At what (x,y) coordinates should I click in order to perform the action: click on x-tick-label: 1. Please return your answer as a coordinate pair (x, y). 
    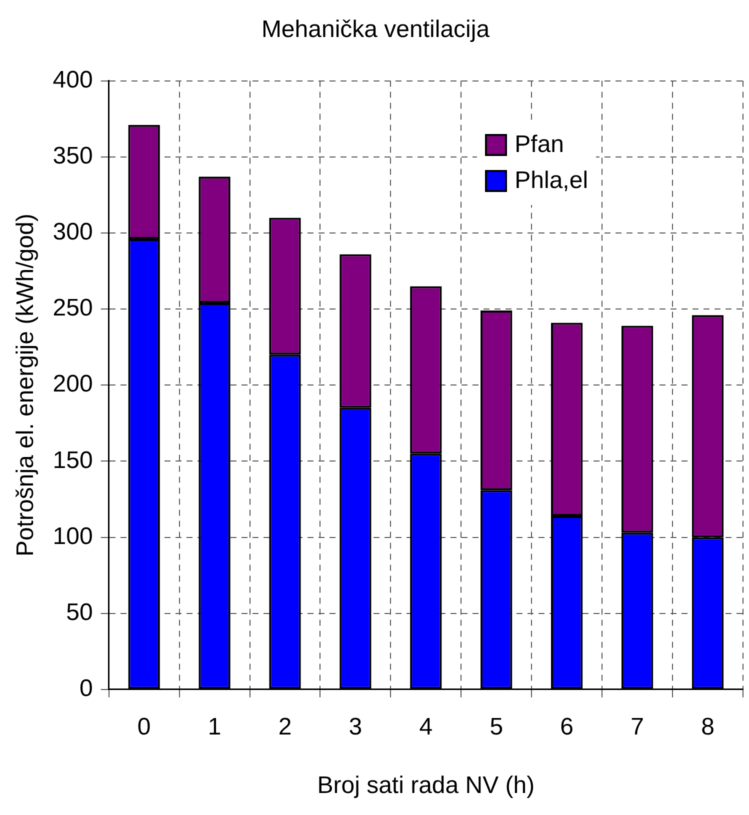
    Looking at the image, I should click on (215, 726).